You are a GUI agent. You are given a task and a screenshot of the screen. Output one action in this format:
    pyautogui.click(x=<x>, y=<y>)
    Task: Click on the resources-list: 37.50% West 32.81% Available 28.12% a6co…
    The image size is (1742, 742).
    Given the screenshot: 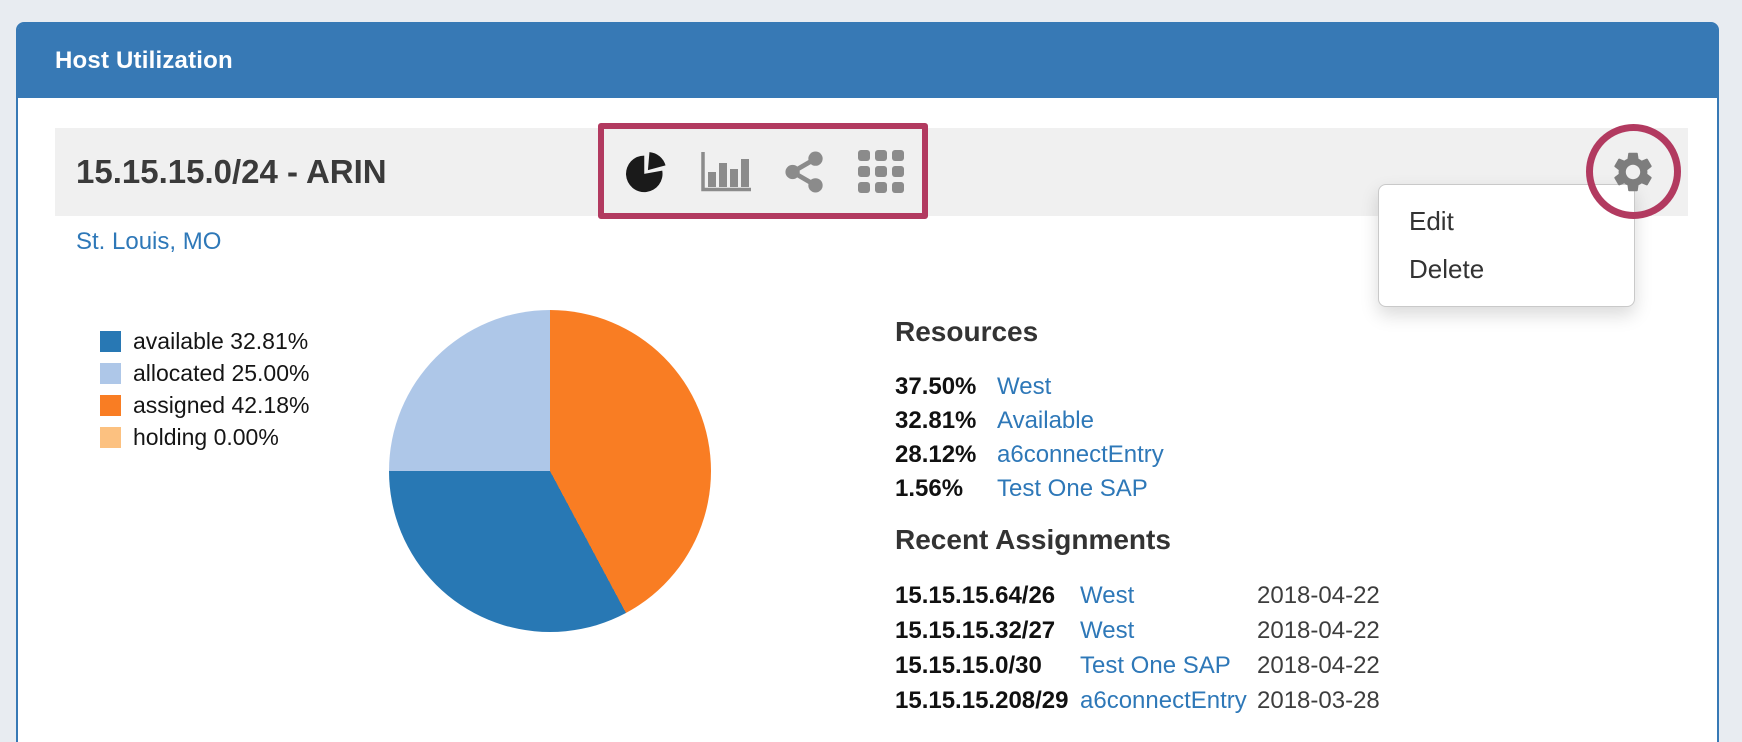 What is the action you would take?
    pyautogui.click(x=1029, y=438)
    